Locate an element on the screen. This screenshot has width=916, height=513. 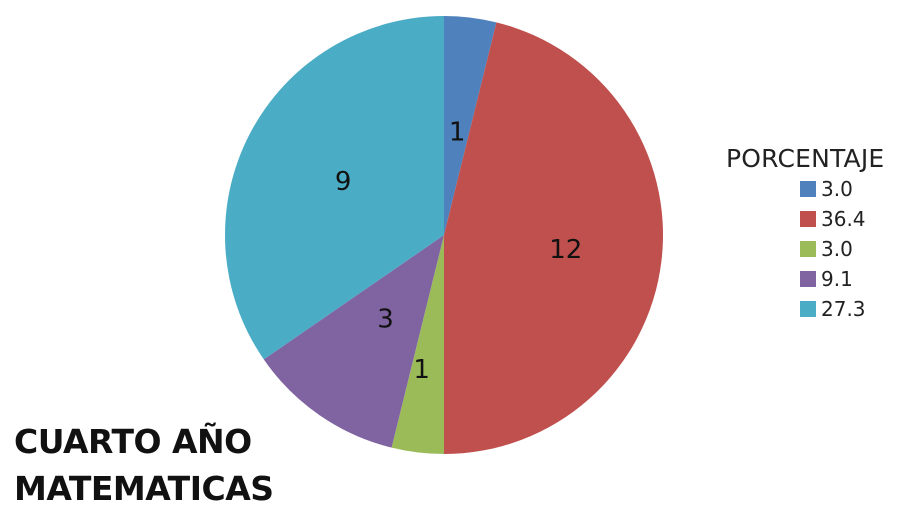
data-label-2: 12 is located at coordinates (565, 250).